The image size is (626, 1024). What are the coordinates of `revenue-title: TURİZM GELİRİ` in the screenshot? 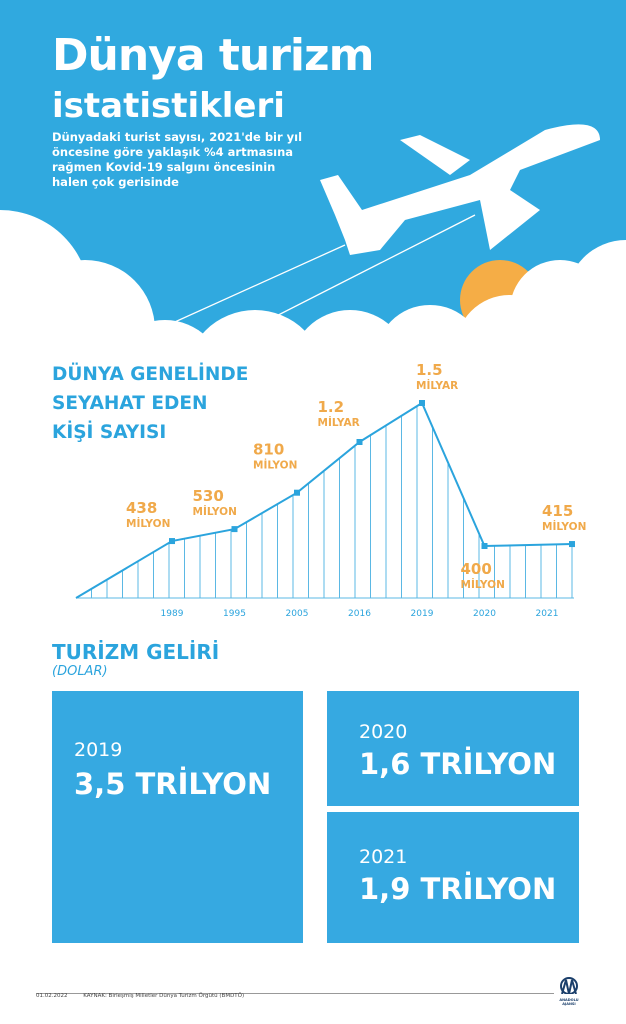 It's located at (136, 652).